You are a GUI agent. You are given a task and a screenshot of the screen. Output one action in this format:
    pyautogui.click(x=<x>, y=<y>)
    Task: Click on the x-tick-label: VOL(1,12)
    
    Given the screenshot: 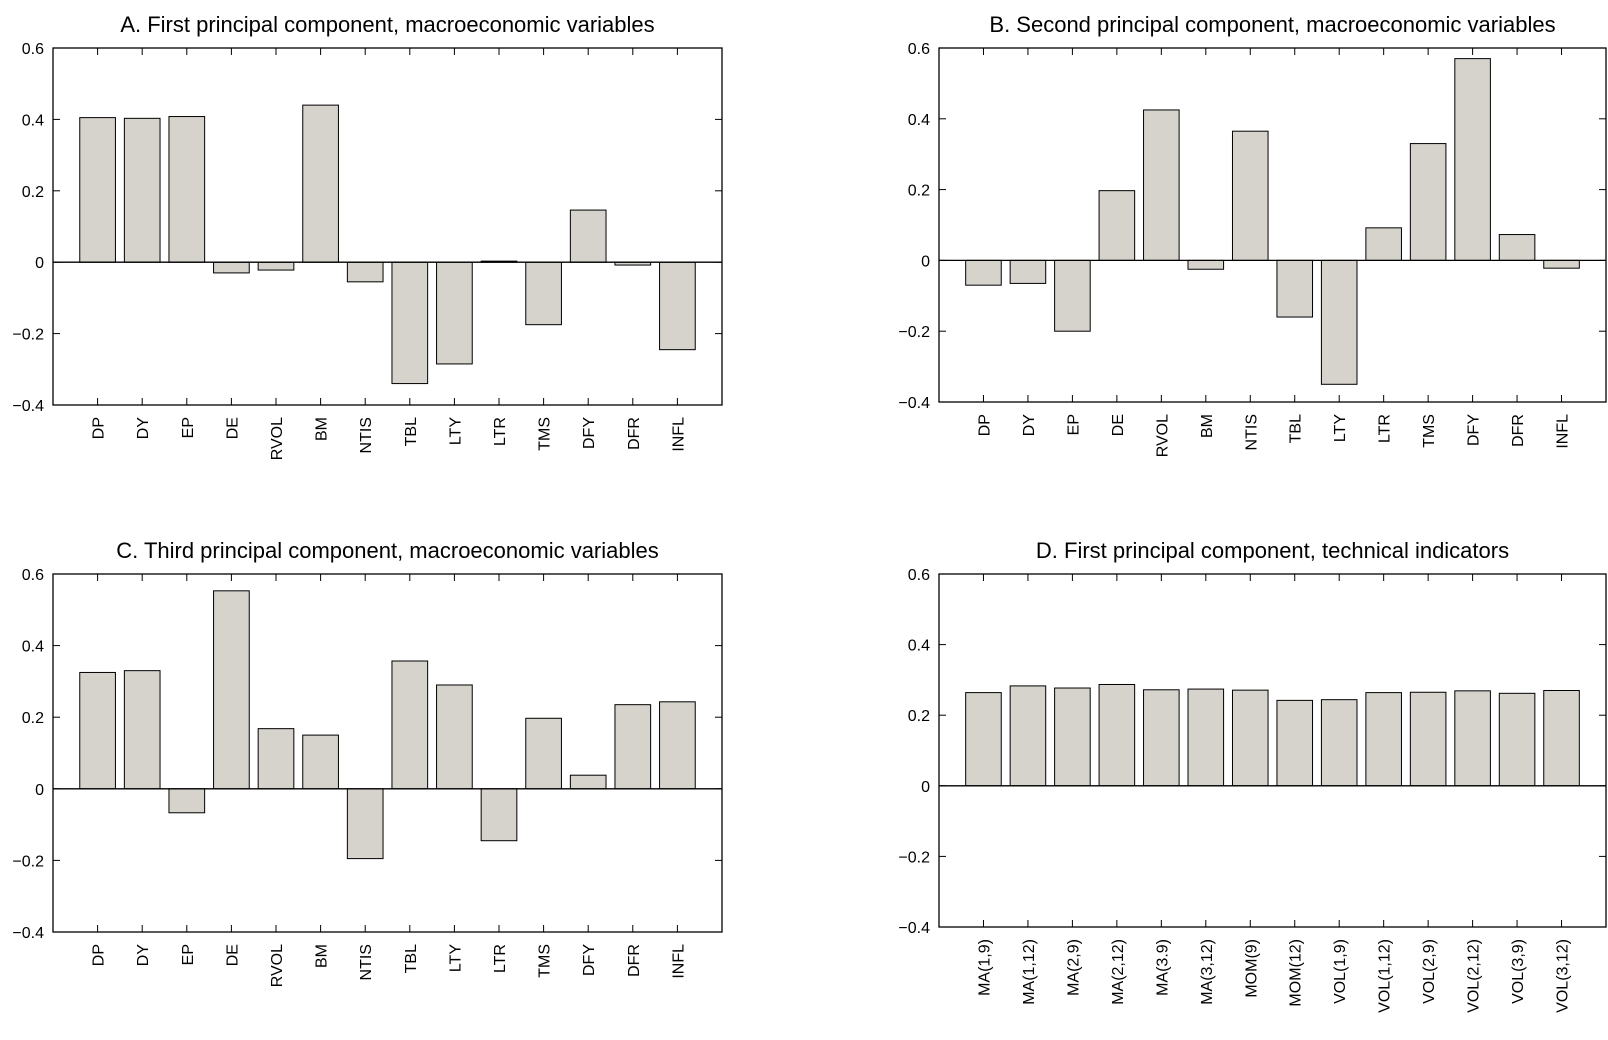 What is the action you would take?
    pyautogui.click(x=1385, y=976)
    